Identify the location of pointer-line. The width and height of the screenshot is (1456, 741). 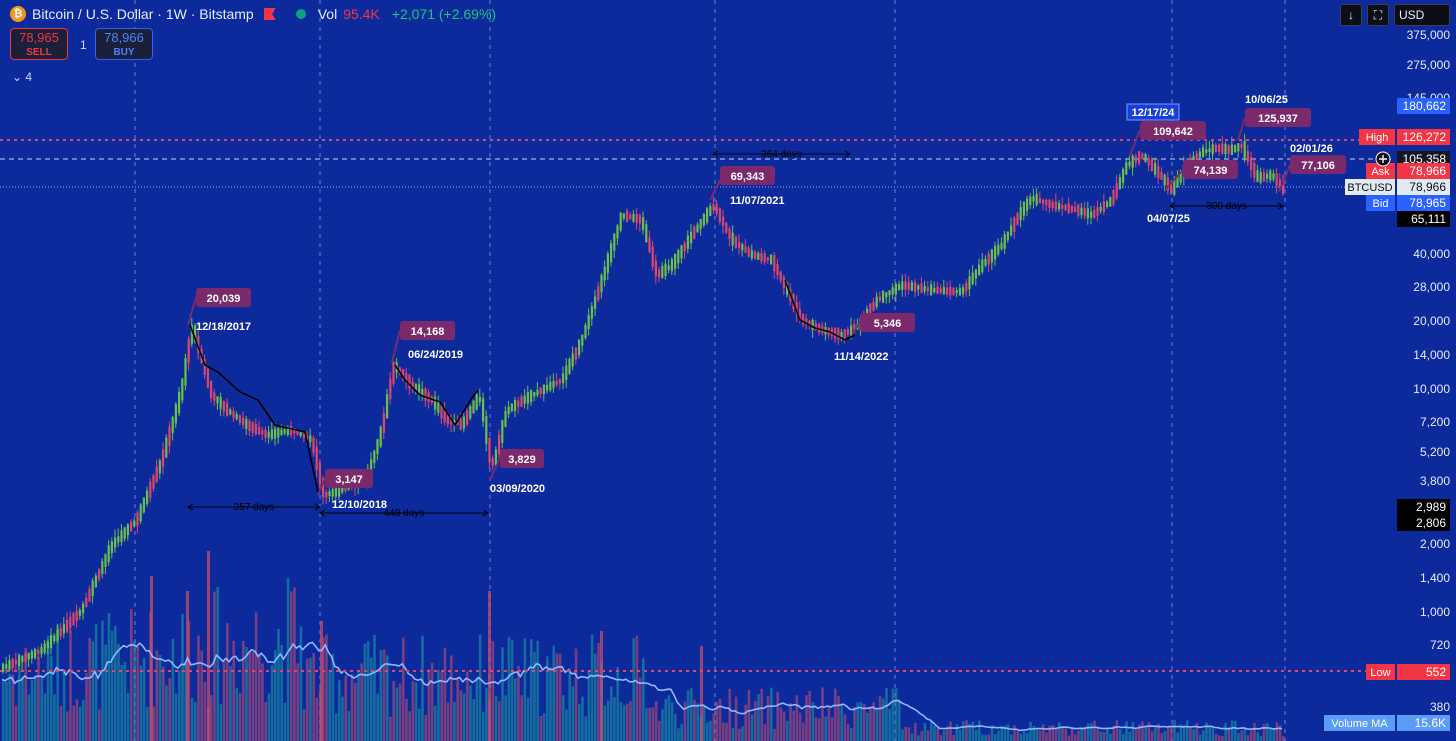
(1285, 177).